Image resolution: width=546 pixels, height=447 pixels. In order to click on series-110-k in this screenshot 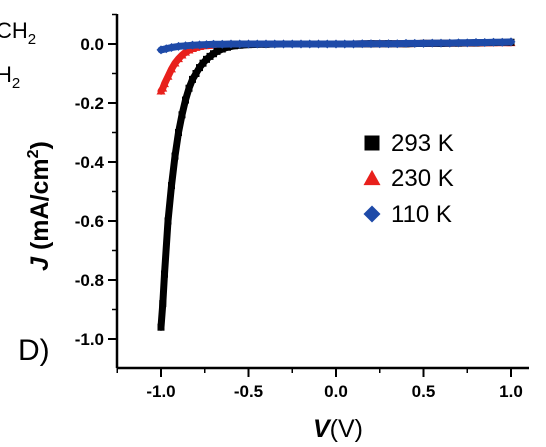, I will do `click(336, 46)`.